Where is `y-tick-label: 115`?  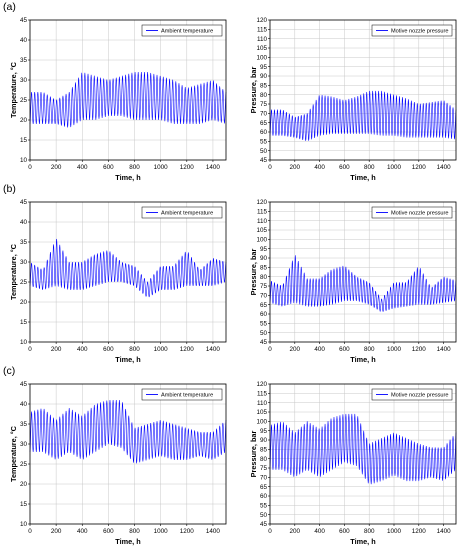
y-tick-label: 115 is located at coordinates (262, 212).